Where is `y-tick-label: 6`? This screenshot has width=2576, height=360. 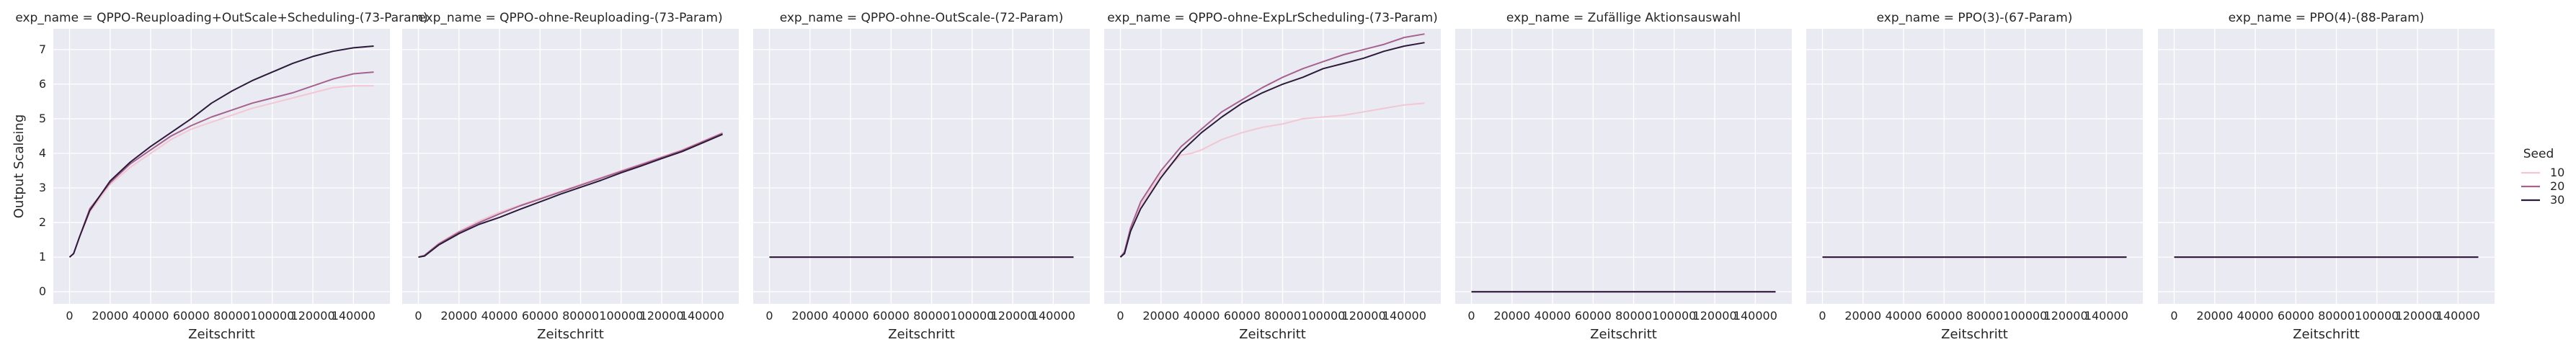 y-tick-label: 6 is located at coordinates (42, 84).